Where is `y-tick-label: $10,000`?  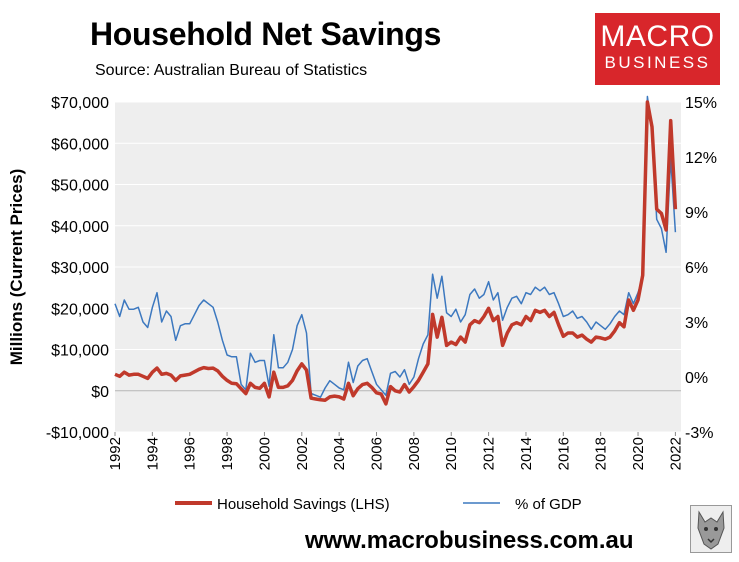 y-tick-label: $10,000 is located at coordinates (80, 351).